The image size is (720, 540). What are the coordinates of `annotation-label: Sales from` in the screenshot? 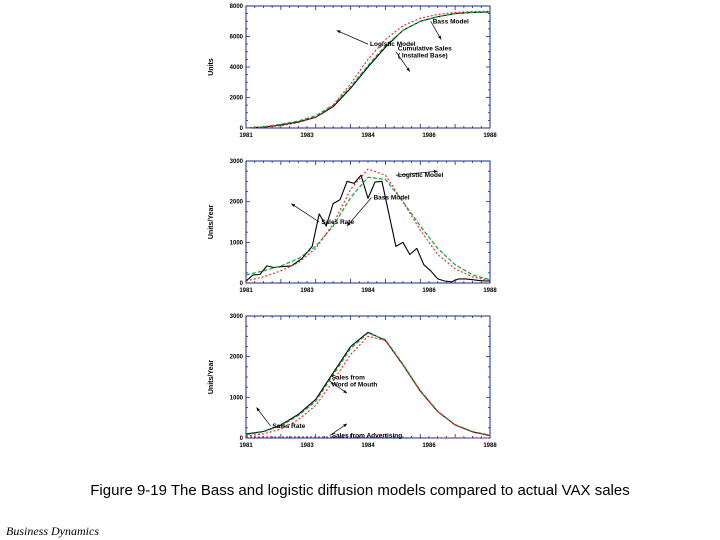 It's located at (348, 378).